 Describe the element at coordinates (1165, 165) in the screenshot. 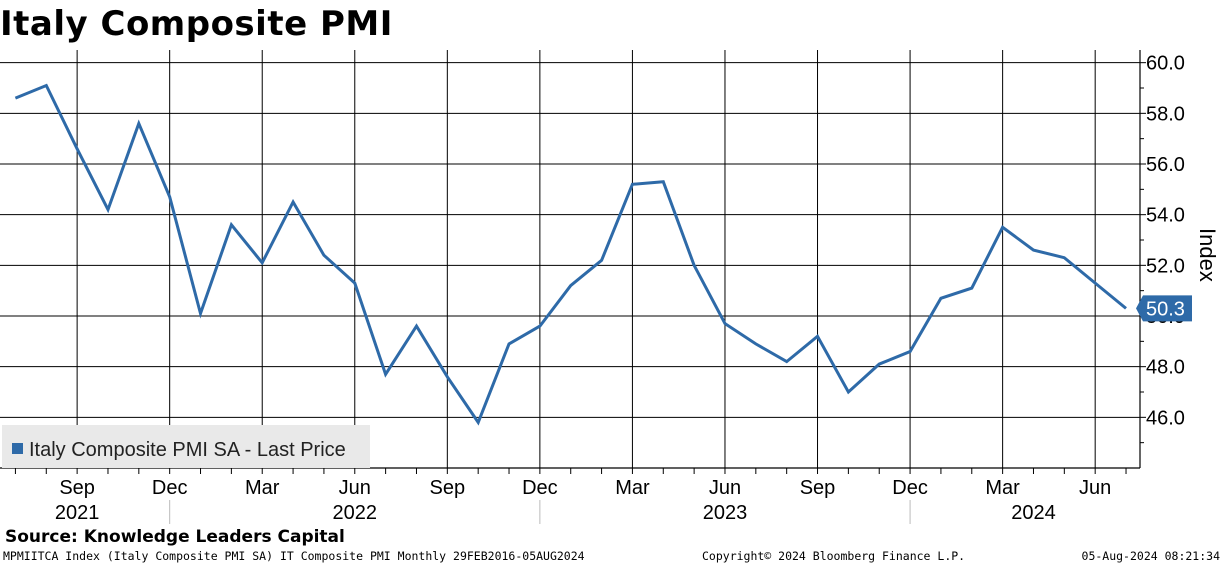

I see `y-tick-label: 56.0` at that location.